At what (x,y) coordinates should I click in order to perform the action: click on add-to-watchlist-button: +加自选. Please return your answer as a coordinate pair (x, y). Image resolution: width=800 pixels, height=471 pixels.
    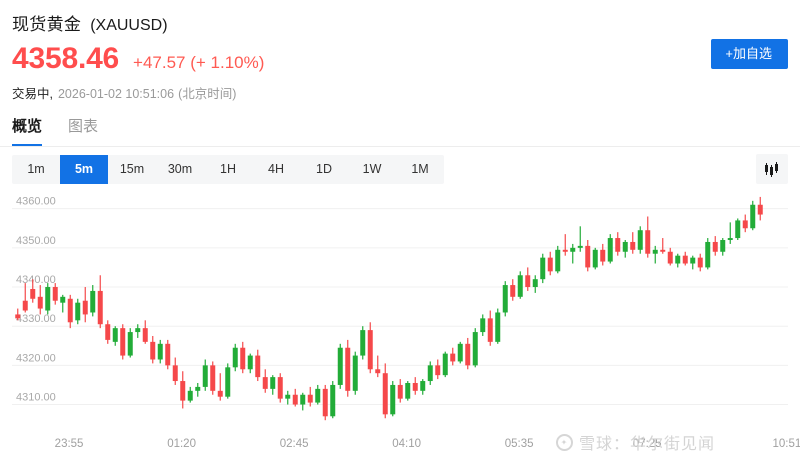
    Looking at the image, I should click on (749, 54).